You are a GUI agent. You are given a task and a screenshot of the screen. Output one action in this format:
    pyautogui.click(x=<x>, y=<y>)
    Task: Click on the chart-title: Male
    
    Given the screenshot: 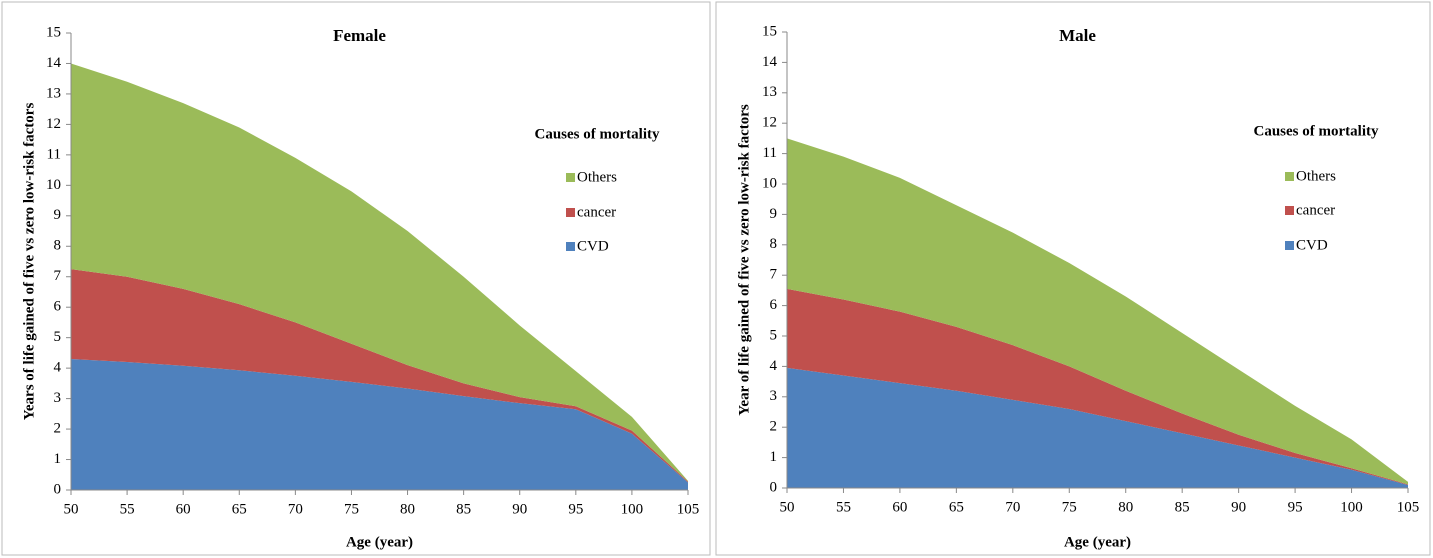 What is the action you would take?
    pyautogui.click(x=1077, y=35)
    